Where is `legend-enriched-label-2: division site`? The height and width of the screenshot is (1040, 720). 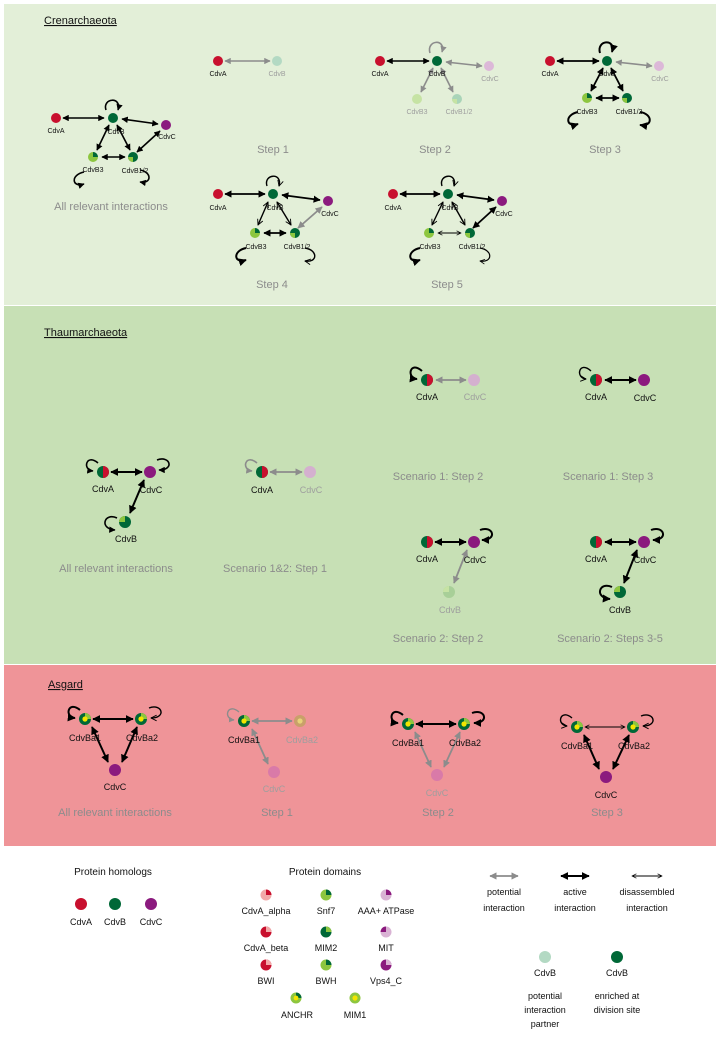
legend-enriched-label-2: division site is located at coordinates (617, 1010).